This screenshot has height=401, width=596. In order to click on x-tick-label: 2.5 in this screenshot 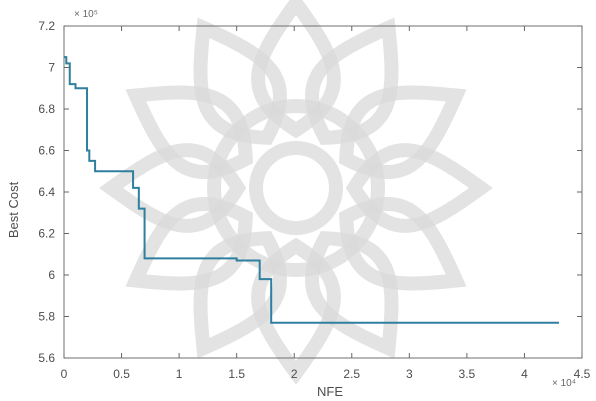, I will do `click(351, 374)`.